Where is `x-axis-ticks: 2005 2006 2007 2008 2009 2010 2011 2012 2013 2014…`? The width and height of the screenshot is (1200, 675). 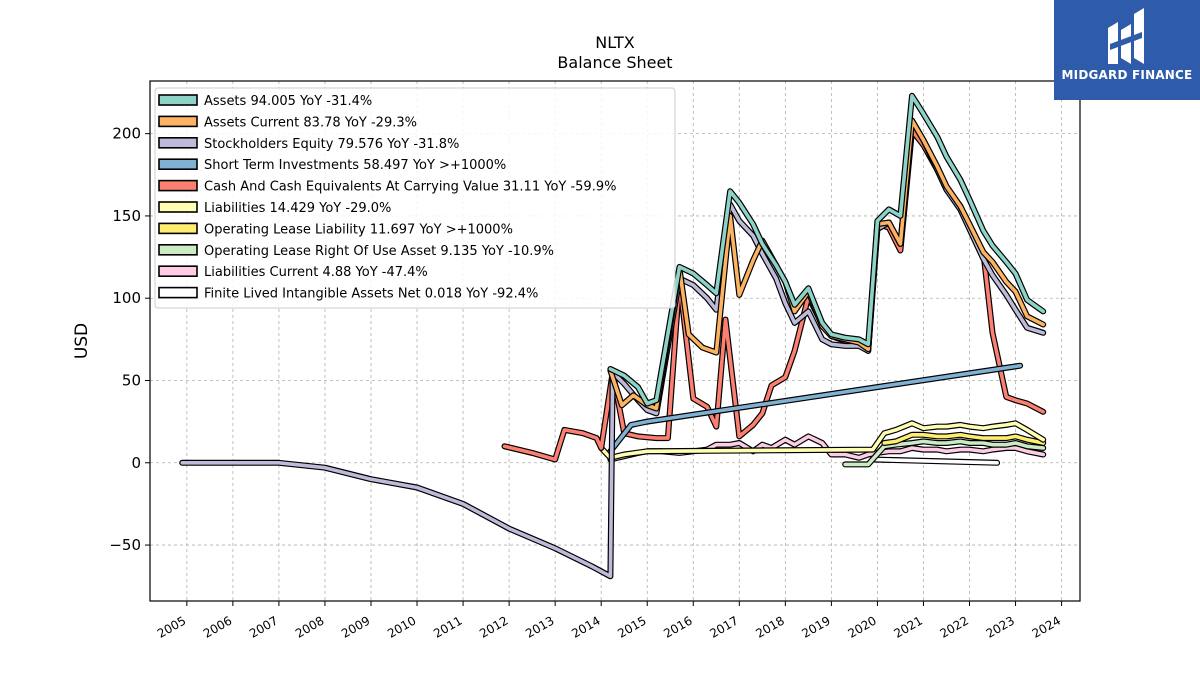 x-axis-ticks: 2005 2006 2007 2008 2009 2010 2011 2012 2013 2014… is located at coordinates (609, 621).